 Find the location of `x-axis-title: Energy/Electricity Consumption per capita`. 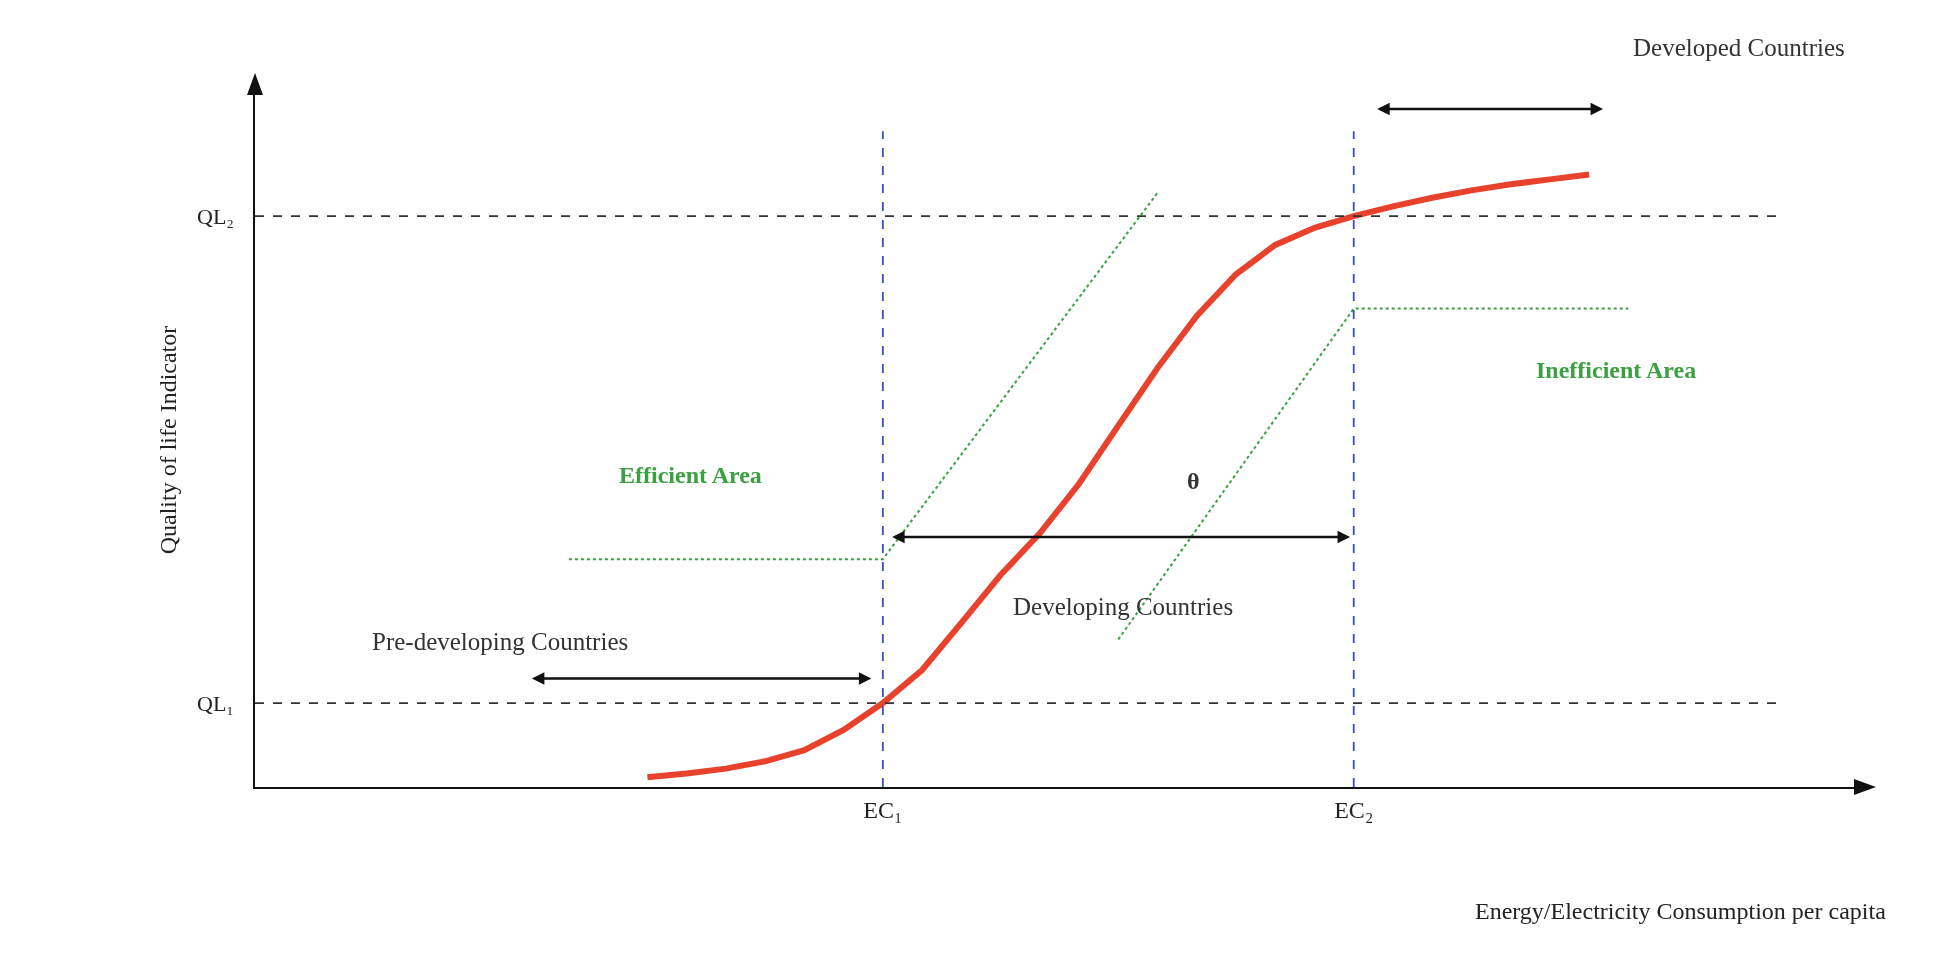

x-axis-title: Energy/Electricity Consumption per capita is located at coordinates (1681, 911).